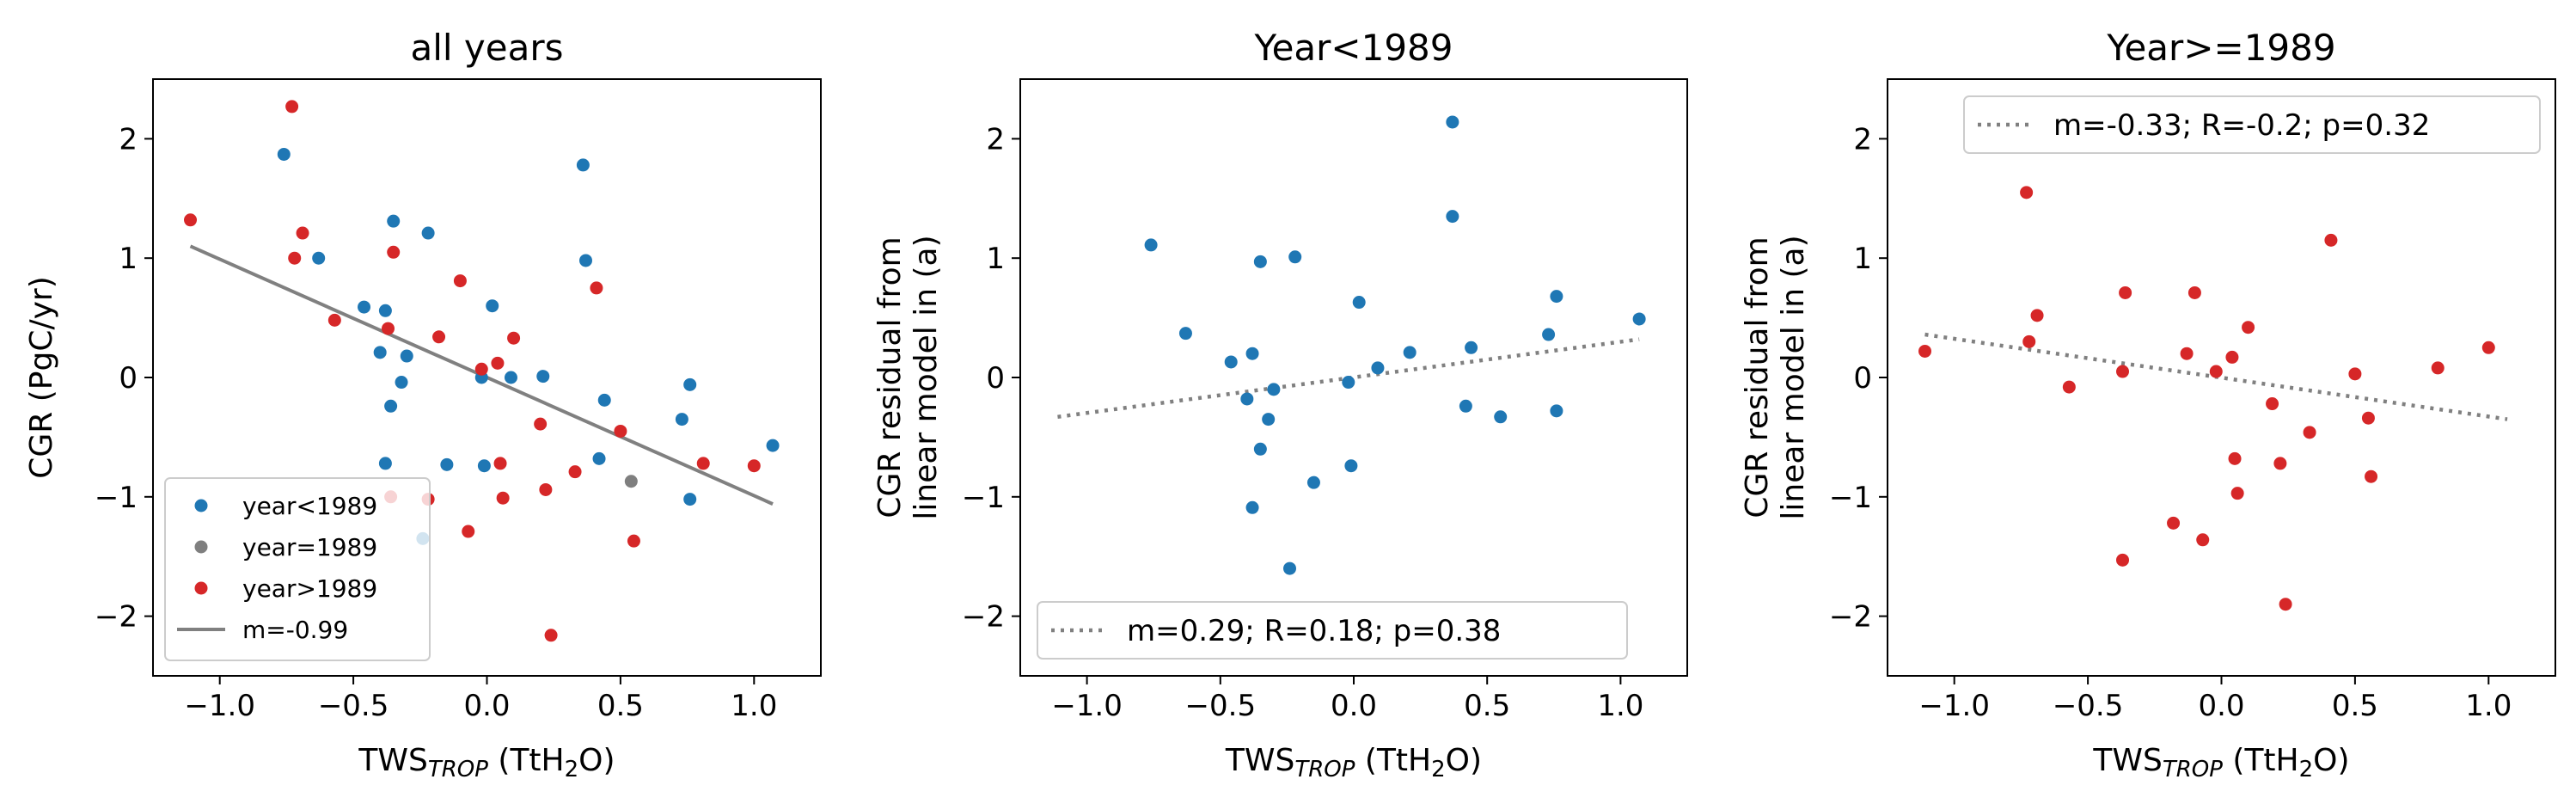 Image resolution: width=2576 pixels, height=810 pixels. I want to click on legend-marker, so click(201, 505).